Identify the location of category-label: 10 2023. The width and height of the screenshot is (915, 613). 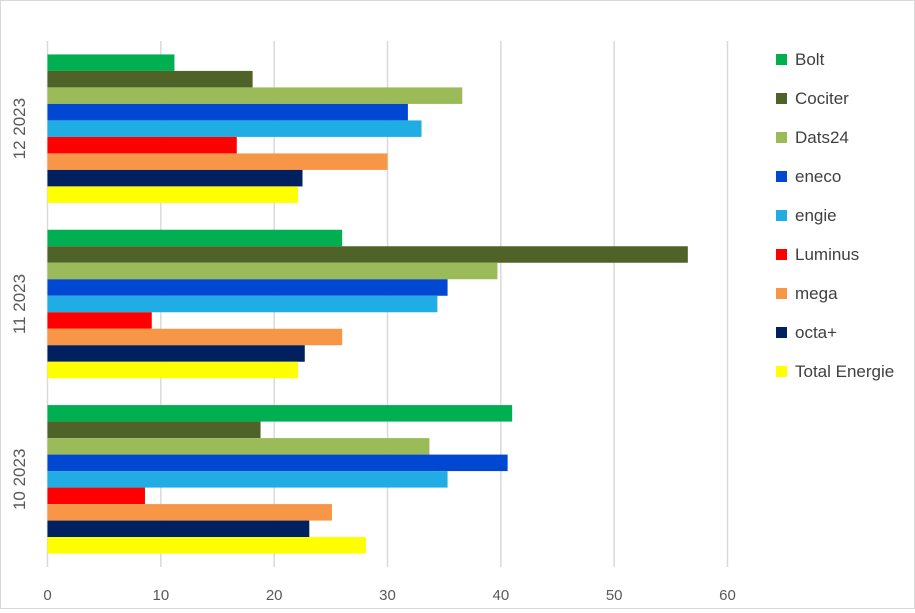
(19, 479).